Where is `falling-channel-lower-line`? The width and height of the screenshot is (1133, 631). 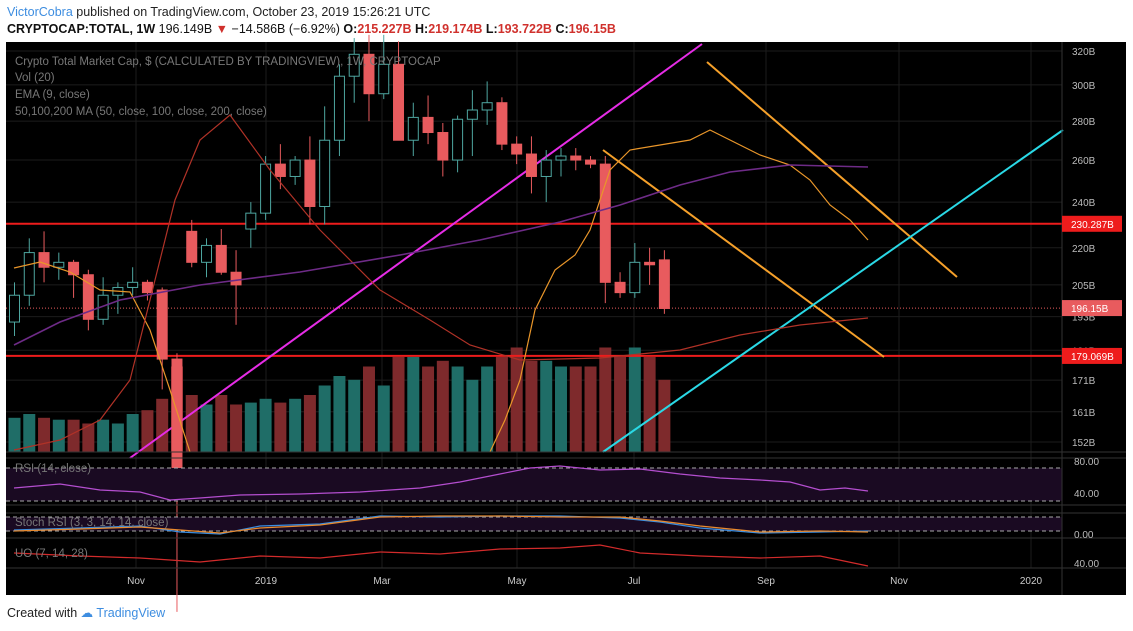
falling-channel-lower-line is located at coordinates (743, 253).